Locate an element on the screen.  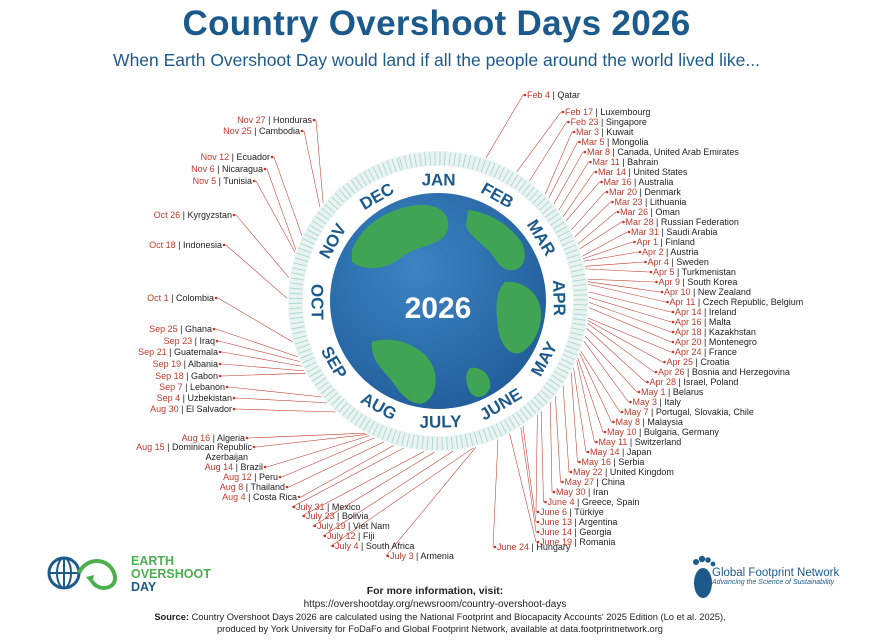
earth-overshoot-day-logo is located at coordinates (82, 573).